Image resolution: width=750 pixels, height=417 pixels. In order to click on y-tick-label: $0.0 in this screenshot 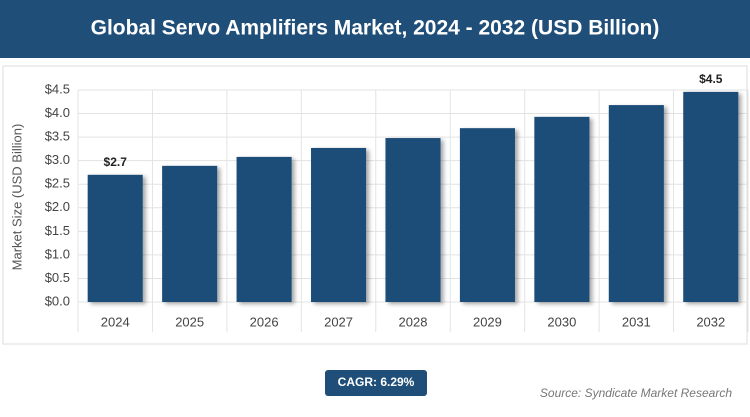, I will do `click(57, 300)`.